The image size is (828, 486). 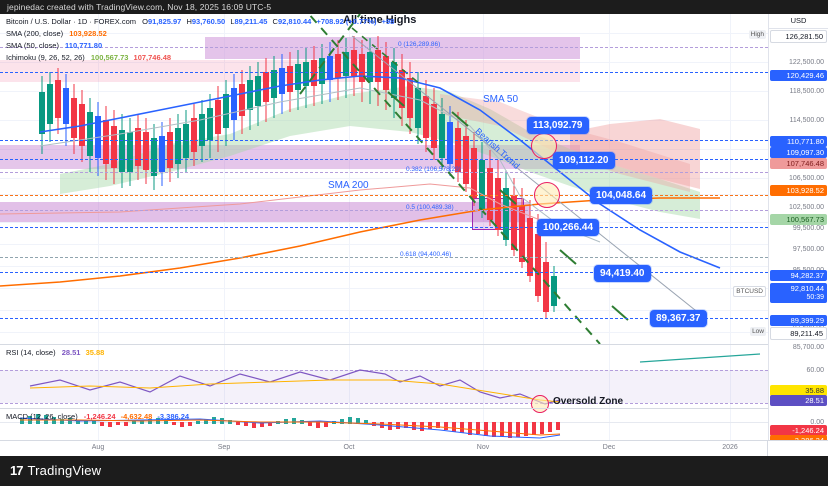 What do you see at coordinates (749, 291) in the screenshot?
I see `symbol-tag: BTCUSD` at bounding box center [749, 291].